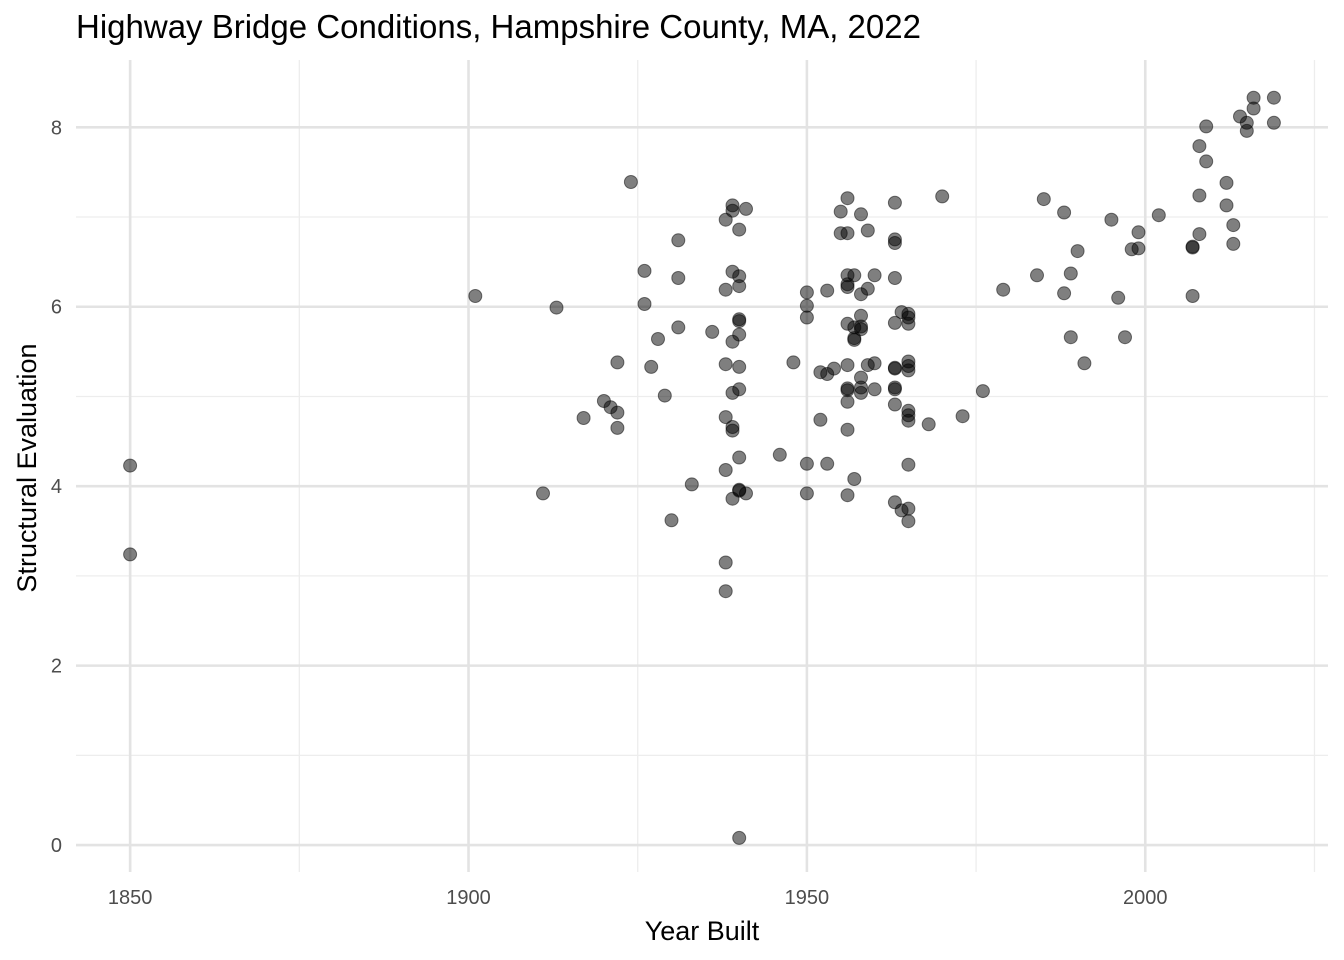 The image size is (1344, 960). Describe the element at coordinates (56, 308) in the screenshot. I see `y-tick-label: 6` at that location.